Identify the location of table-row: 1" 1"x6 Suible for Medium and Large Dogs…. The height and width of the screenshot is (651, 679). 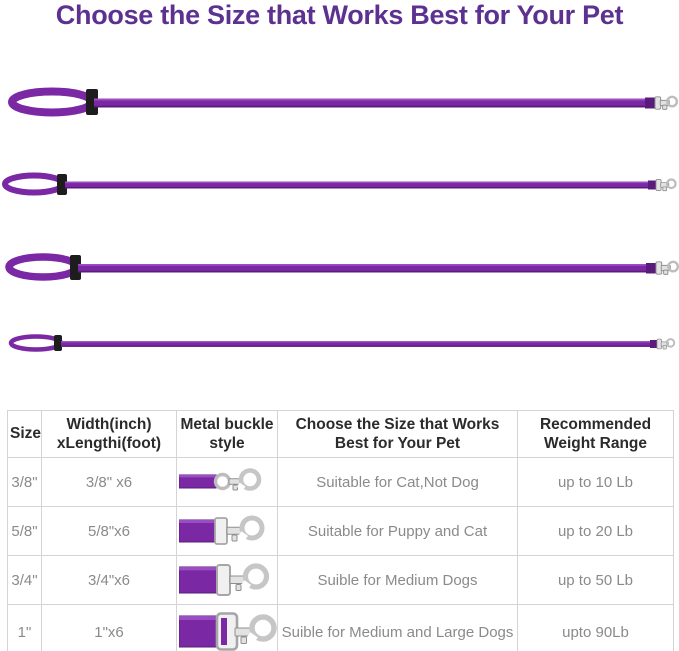
(340, 627).